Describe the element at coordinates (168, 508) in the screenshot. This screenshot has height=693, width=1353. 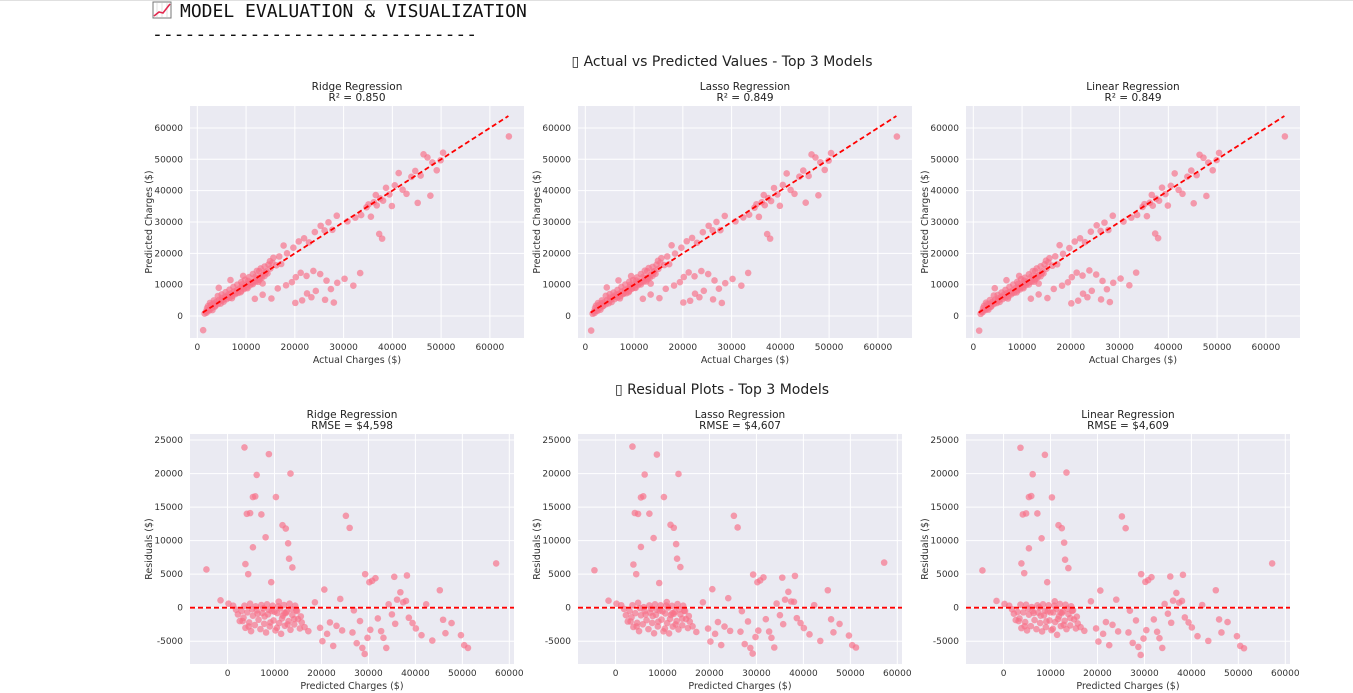
I see `y-tick-label: 15000` at that location.